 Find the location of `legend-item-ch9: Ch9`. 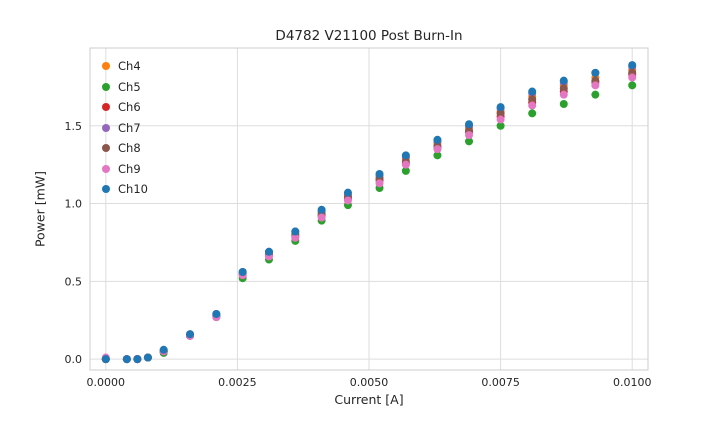

legend-item-ch9: Ch9 is located at coordinates (125, 169).